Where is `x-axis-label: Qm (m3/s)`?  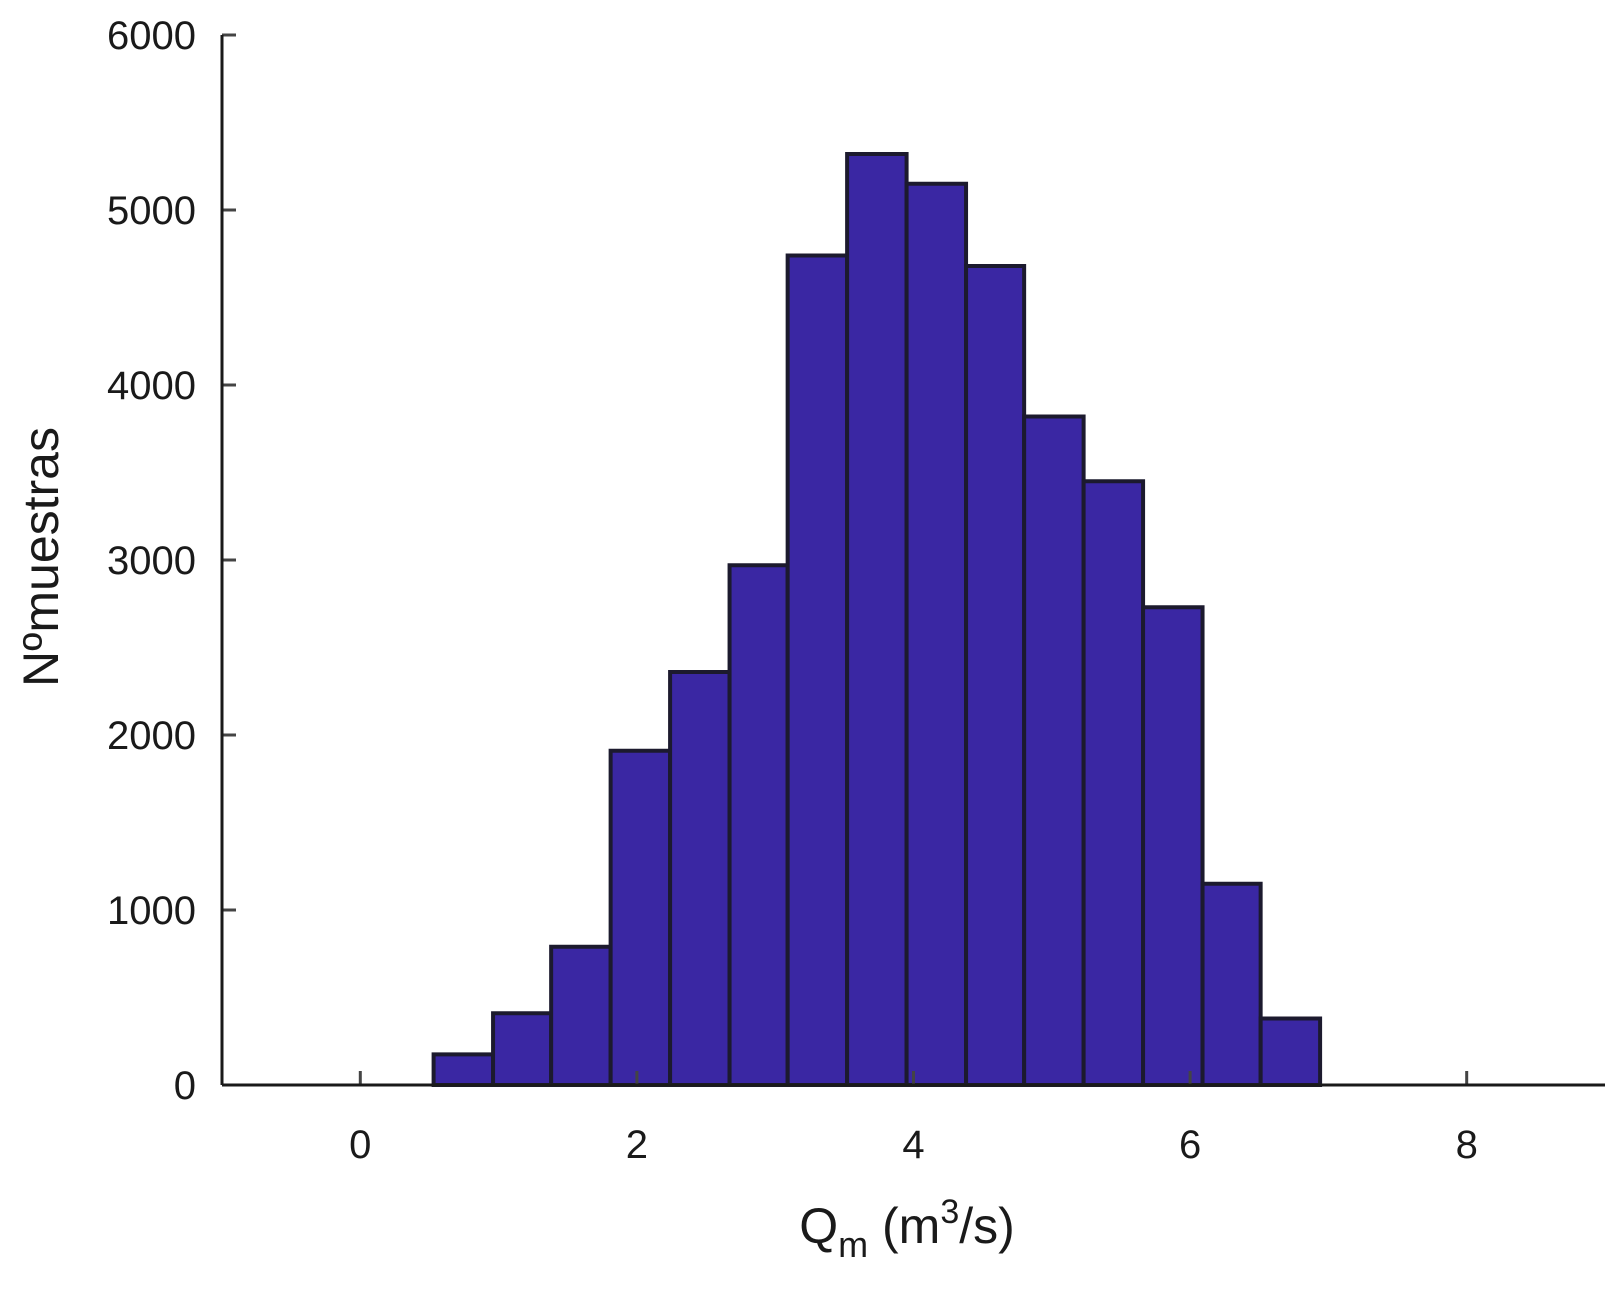
x-axis-label: Qm (m3/s) is located at coordinates (907, 1229).